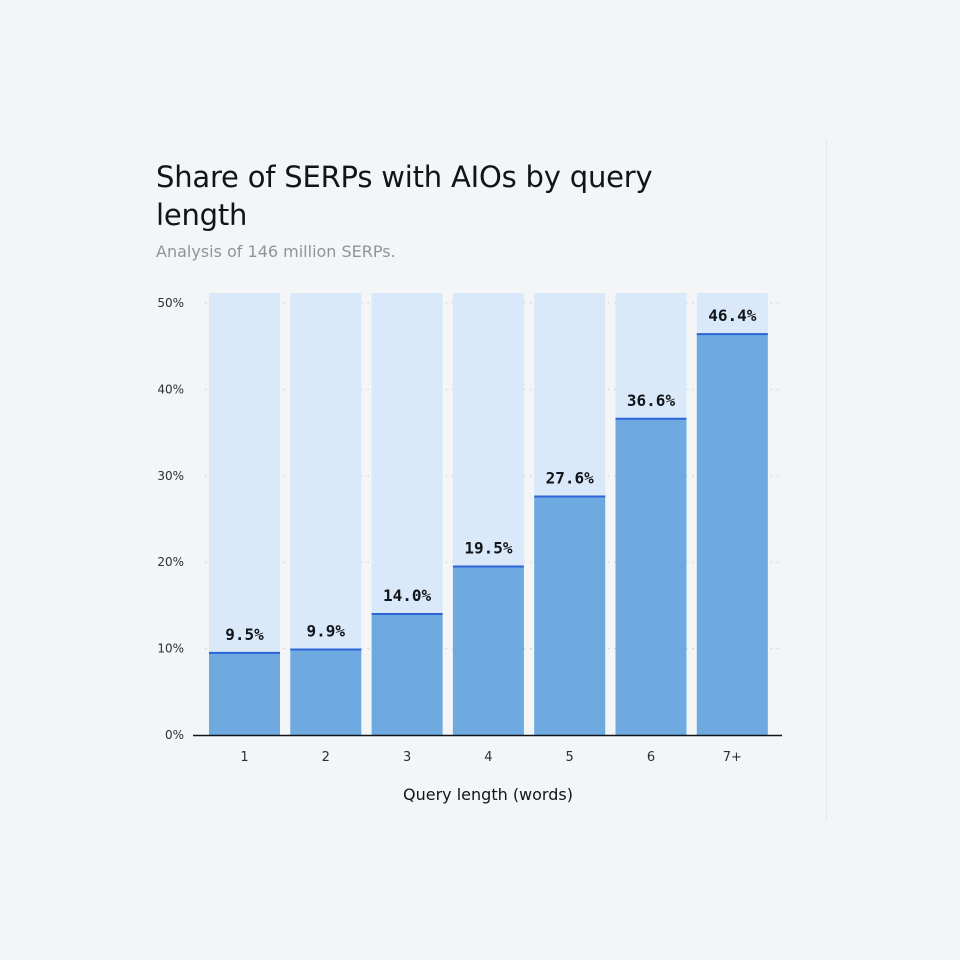 The image size is (960, 960). Describe the element at coordinates (488, 794) in the screenshot. I see `x-axis-label: Query length (words)` at that location.